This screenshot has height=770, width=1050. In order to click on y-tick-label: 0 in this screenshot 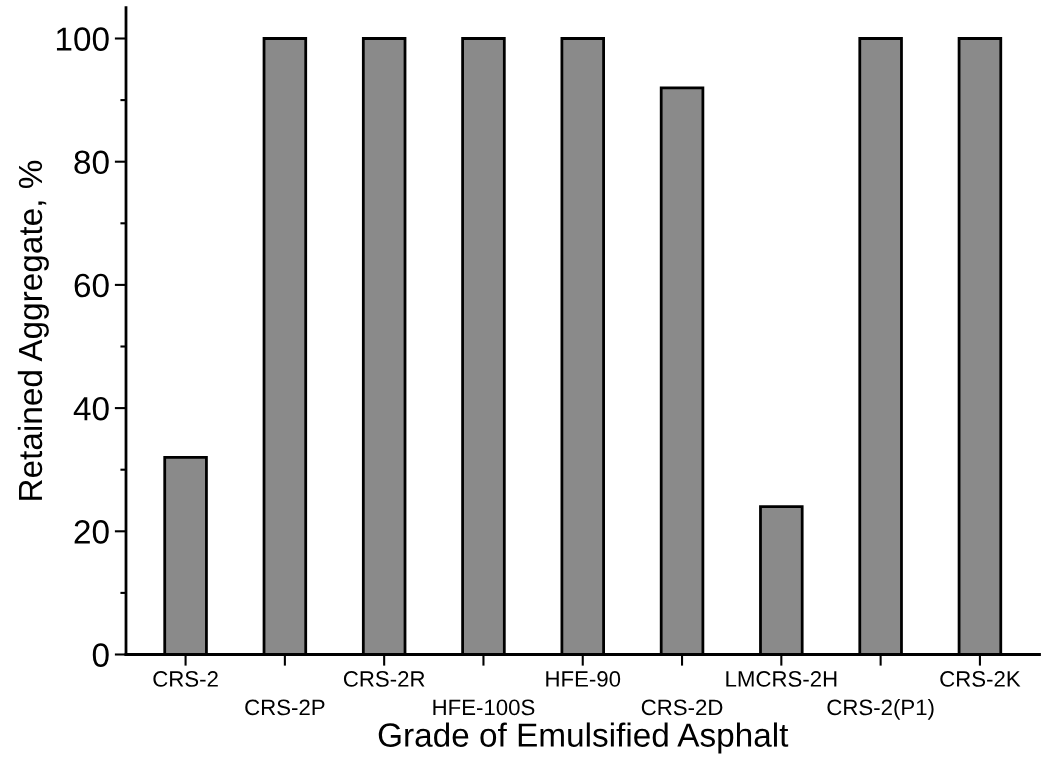, I will do `click(100, 655)`.